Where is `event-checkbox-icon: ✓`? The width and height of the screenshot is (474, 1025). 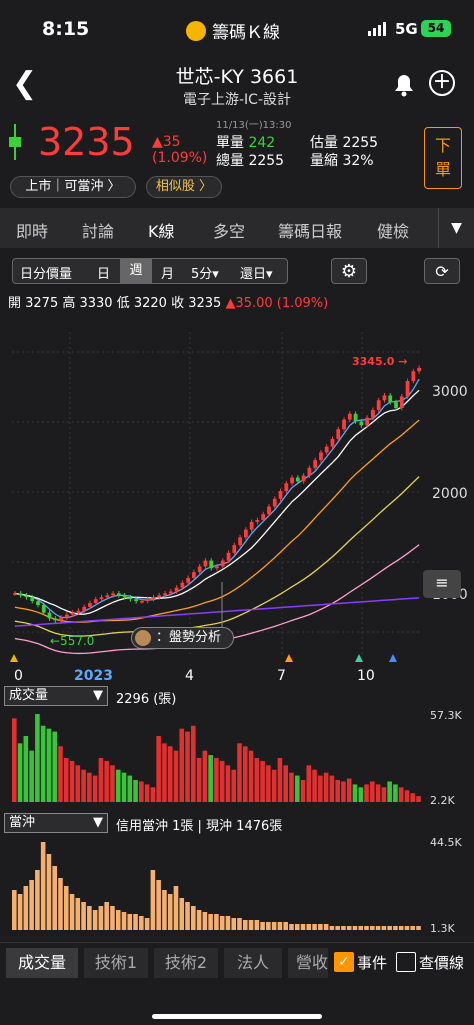 event-checkbox-icon: ✓ is located at coordinates (344, 962).